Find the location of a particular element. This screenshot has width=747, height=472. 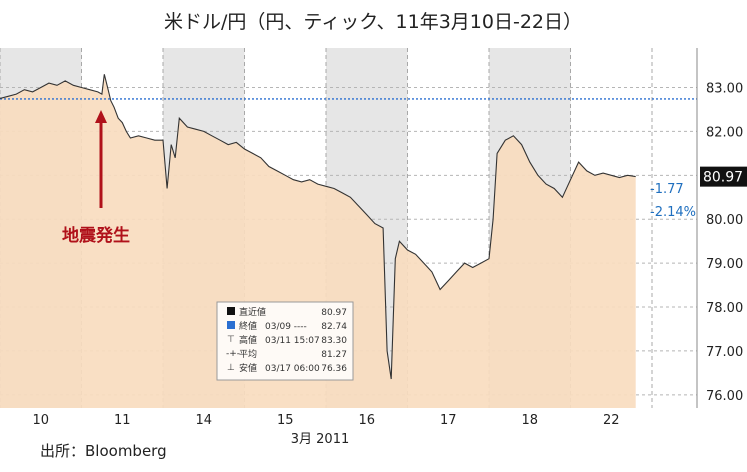

change-label-pct: -2.14% is located at coordinates (673, 212).